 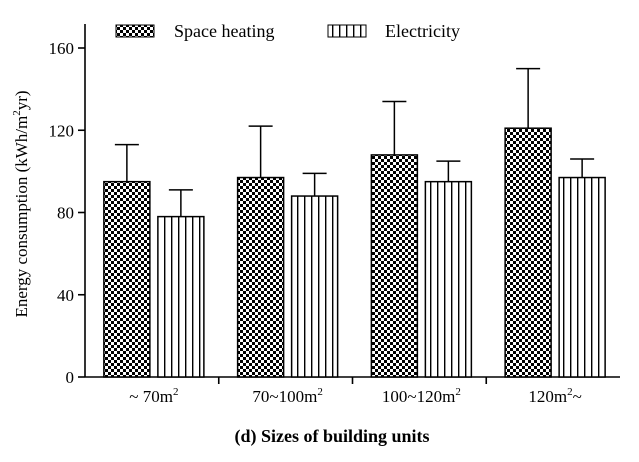 I want to click on legend-swatch-electricity, so click(x=347, y=31).